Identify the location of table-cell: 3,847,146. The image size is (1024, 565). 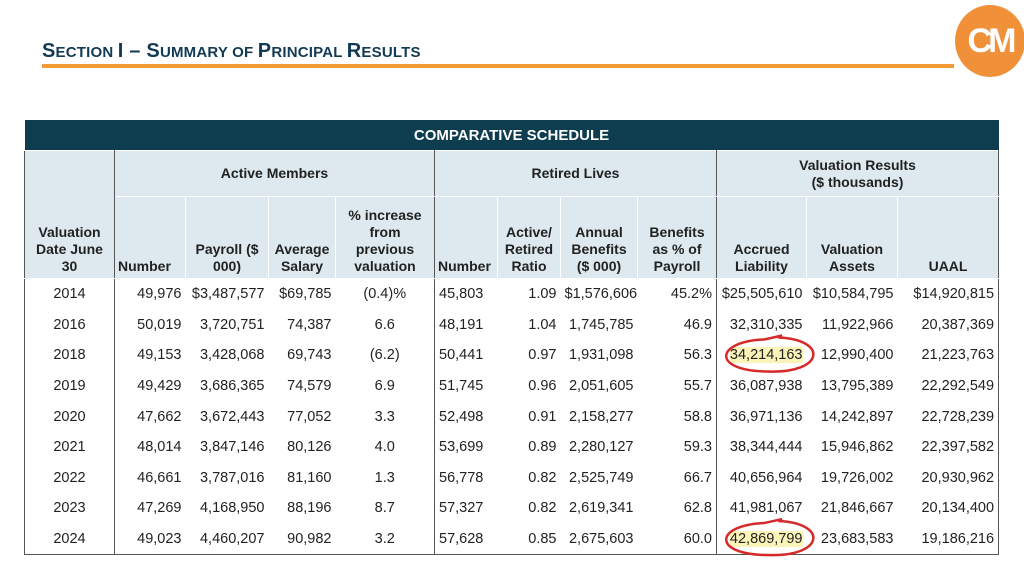
(227, 447).